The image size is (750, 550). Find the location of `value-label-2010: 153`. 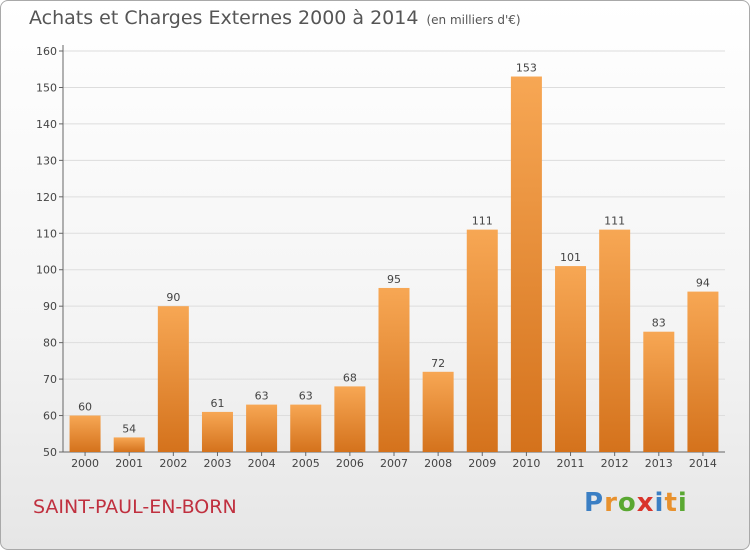

value-label-2010: 153 is located at coordinates (526, 68).